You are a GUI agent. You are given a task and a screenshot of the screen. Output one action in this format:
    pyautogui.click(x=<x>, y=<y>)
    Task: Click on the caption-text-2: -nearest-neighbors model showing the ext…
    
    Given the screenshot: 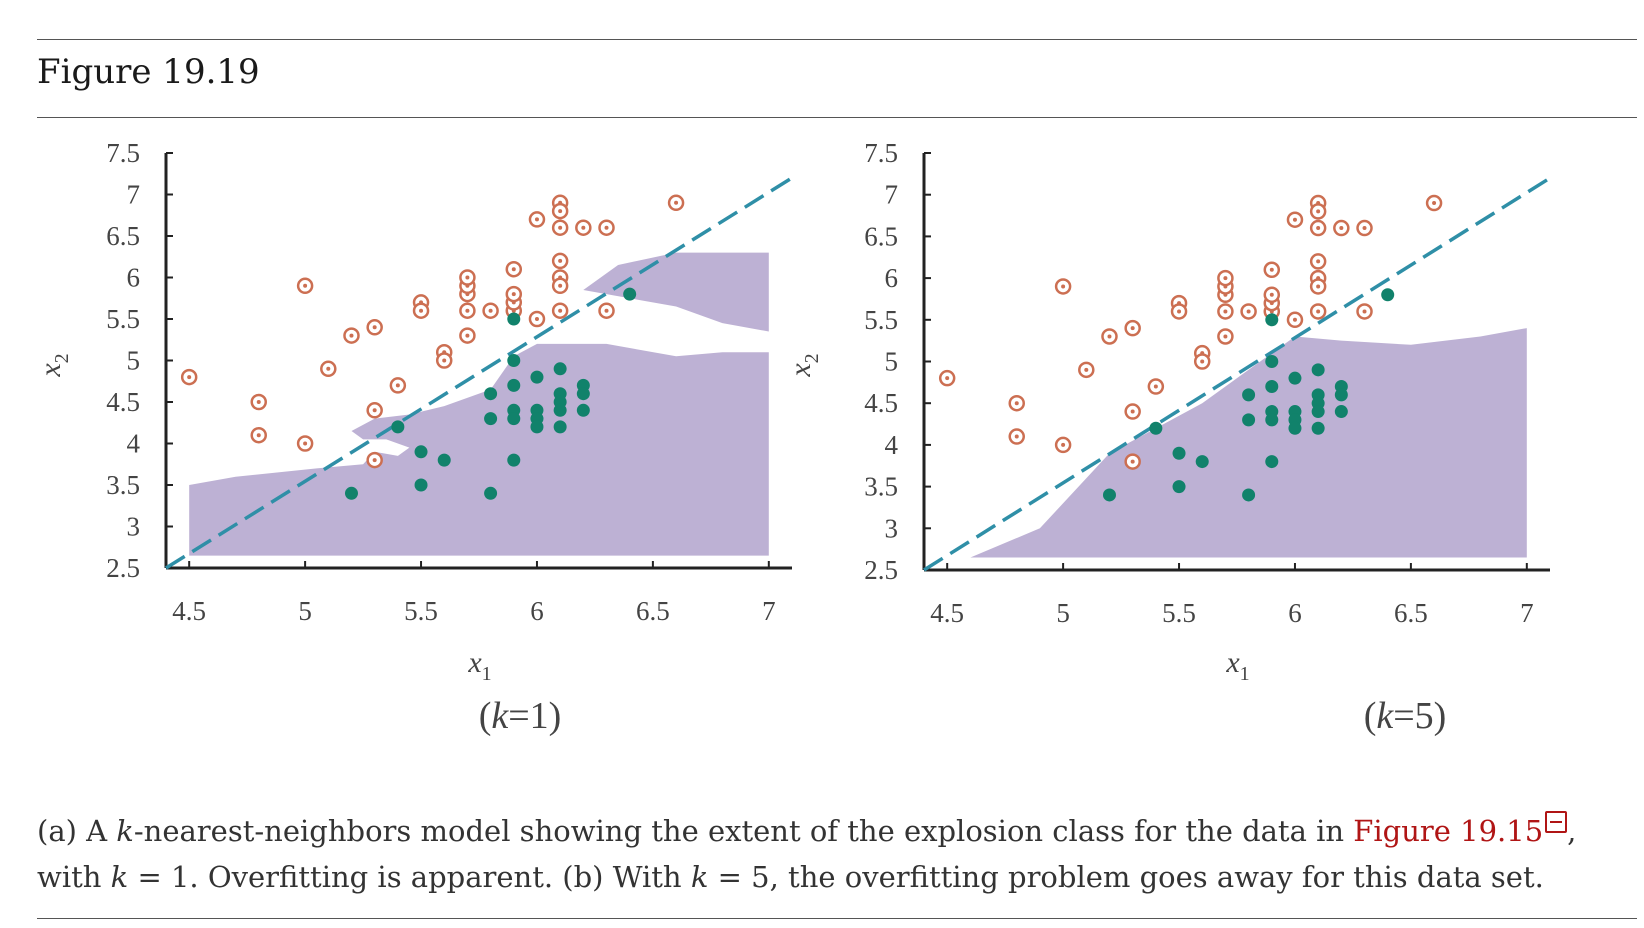 What is the action you would take?
    pyautogui.click(x=743, y=831)
    